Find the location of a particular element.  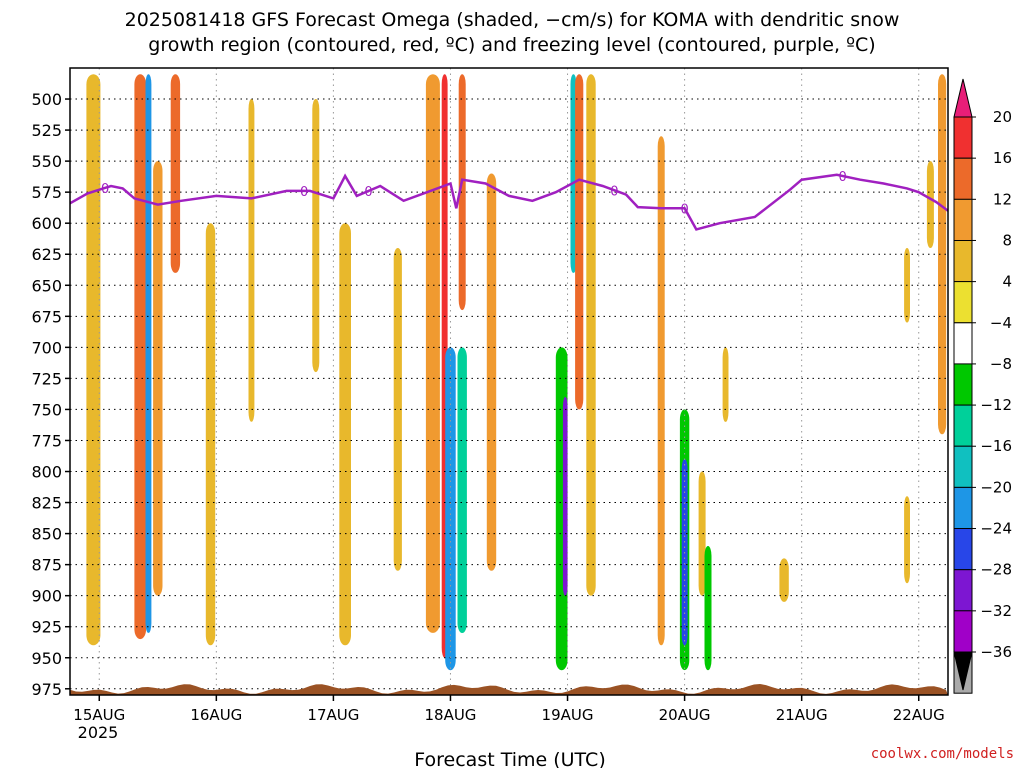

x-tick-label: 18AUG is located at coordinates (450, 715).